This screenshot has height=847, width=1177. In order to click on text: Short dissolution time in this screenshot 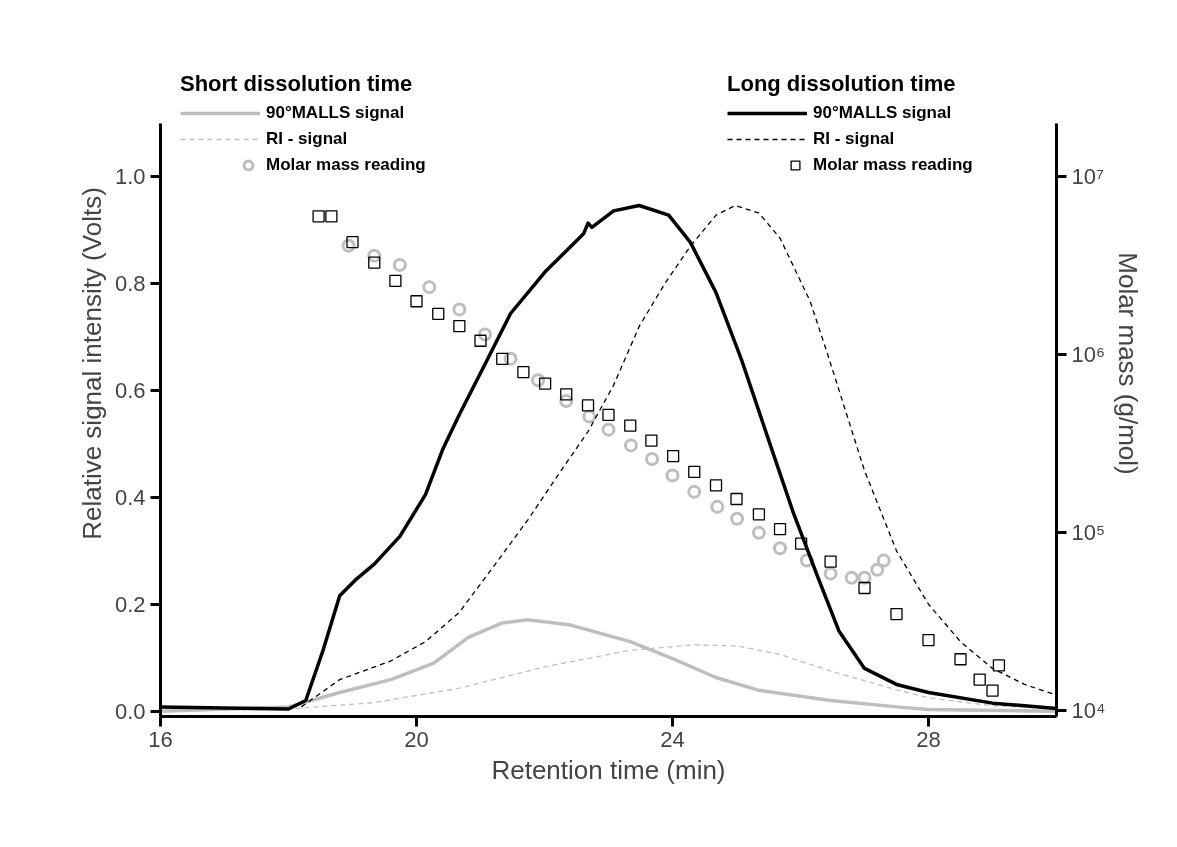, I will do `click(296, 84)`.